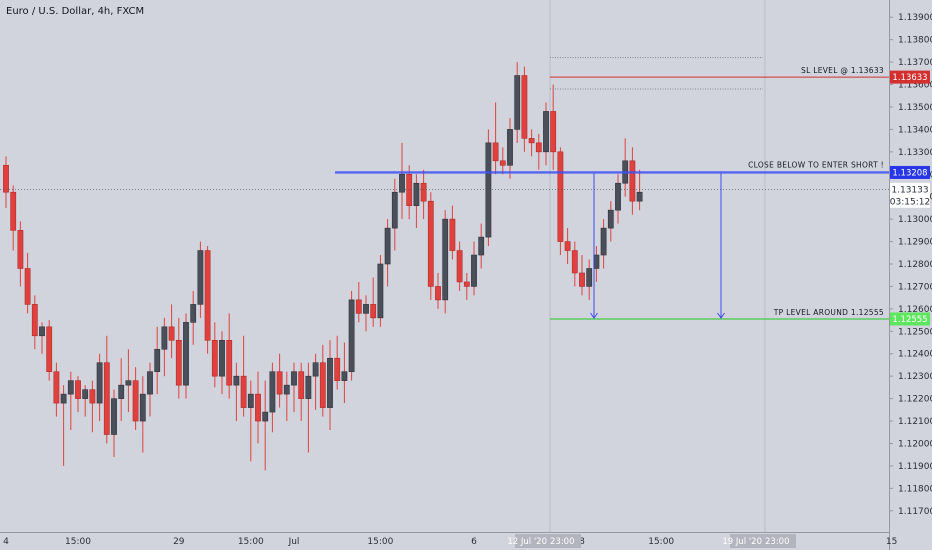  What do you see at coordinates (474, 542) in the screenshot?
I see `time-tick-label: 6` at bounding box center [474, 542].